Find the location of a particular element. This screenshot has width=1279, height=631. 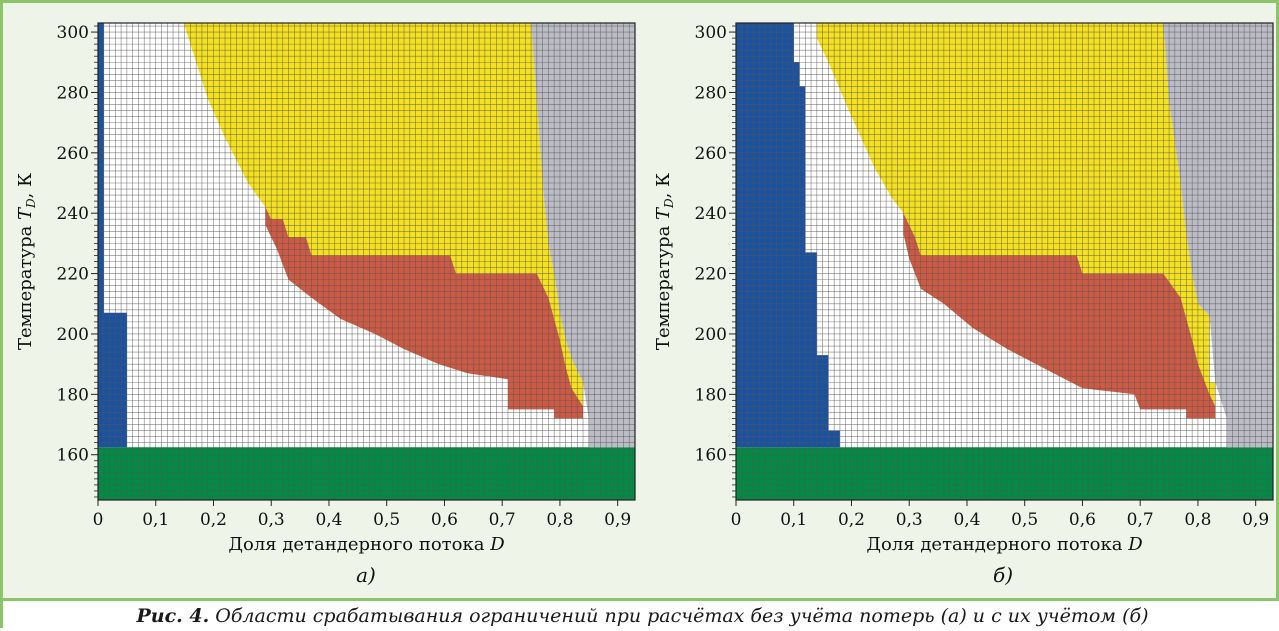

x-tick-label: 0,8 is located at coordinates (1197, 520).